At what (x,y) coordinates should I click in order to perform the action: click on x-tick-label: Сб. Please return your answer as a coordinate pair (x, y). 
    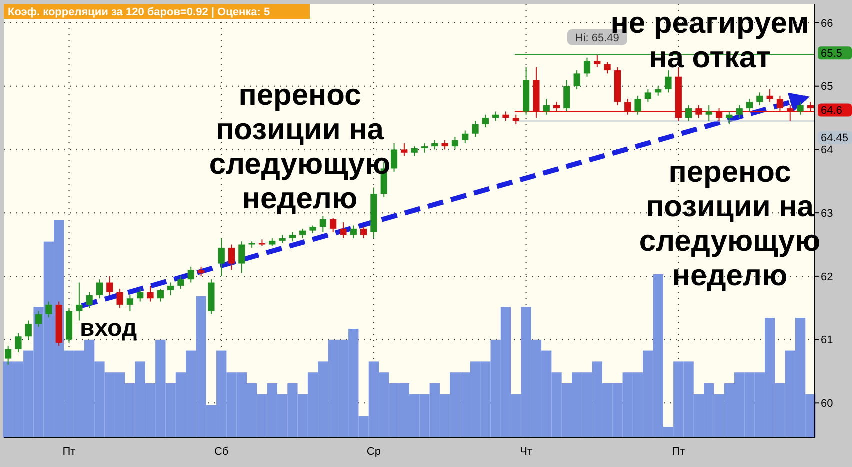
    Looking at the image, I should click on (221, 452).